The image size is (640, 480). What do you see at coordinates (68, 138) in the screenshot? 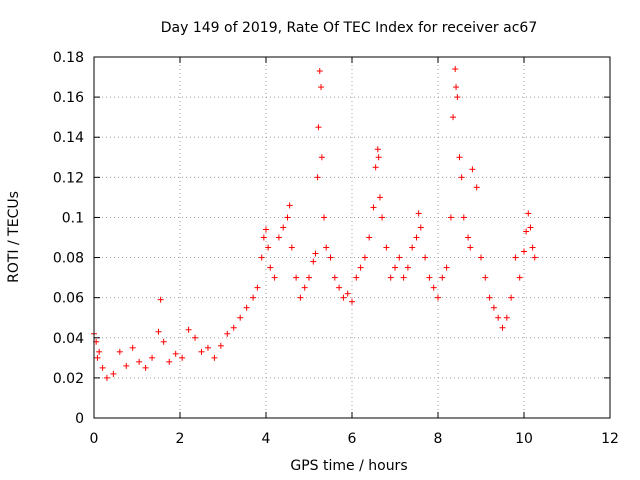
I see `y-tick-label: 0.14` at bounding box center [68, 138].